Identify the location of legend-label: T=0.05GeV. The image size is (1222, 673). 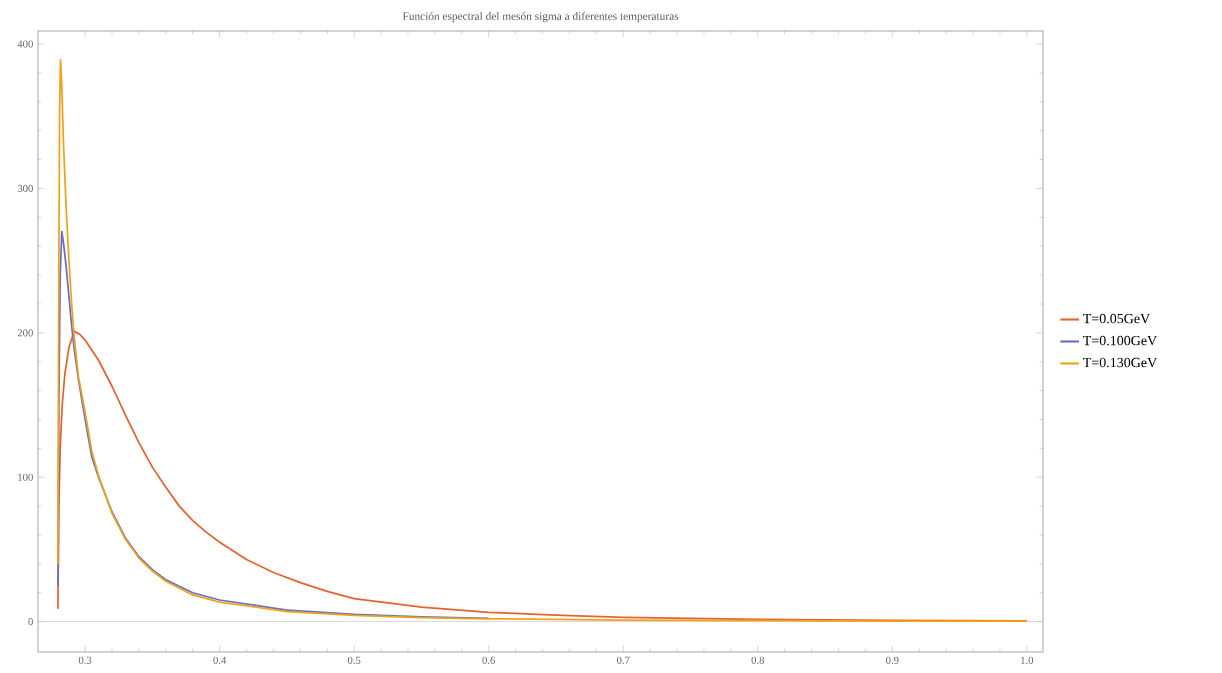
(1117, 318).